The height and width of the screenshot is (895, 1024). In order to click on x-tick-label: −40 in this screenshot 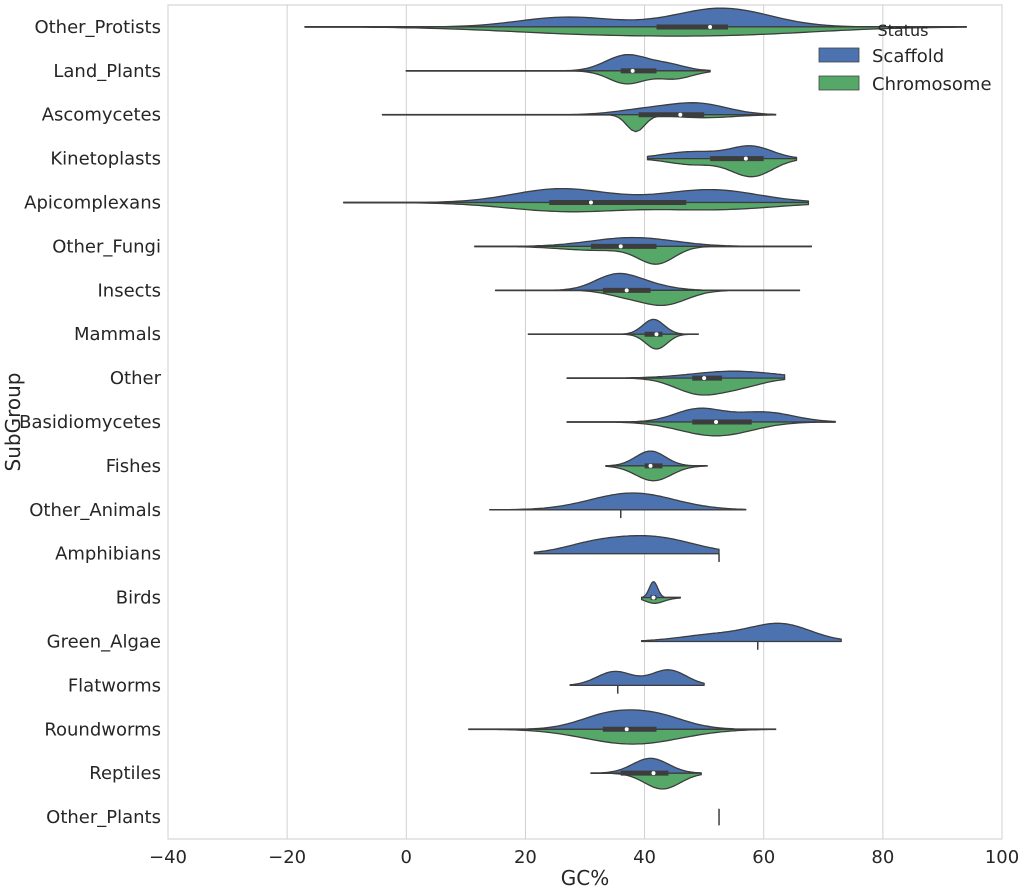, I will do `click(168, 857)`.